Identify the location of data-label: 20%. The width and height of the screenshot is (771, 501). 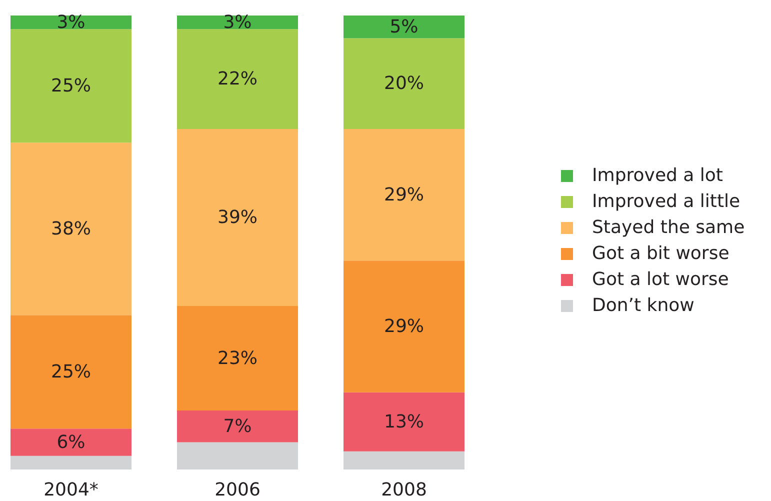
(404, 83).